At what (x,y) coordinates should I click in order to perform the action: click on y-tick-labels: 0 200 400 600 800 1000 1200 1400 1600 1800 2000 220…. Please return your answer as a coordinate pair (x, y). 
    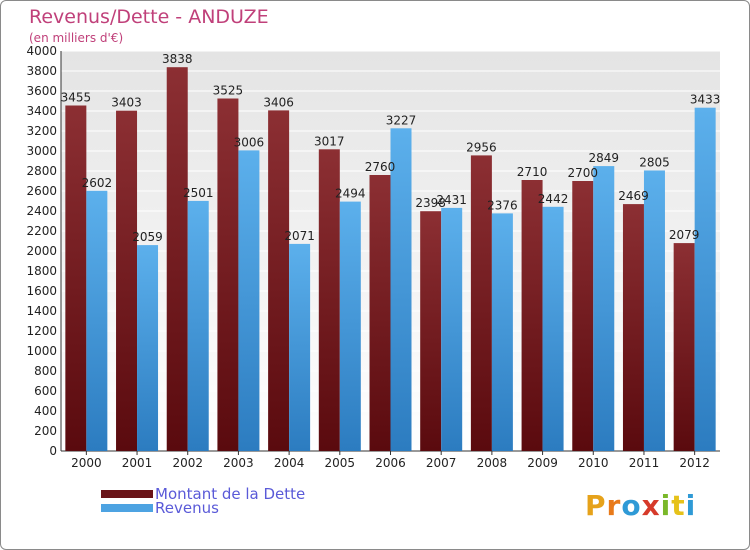
    Looking at the image, I should click on (41, 251).